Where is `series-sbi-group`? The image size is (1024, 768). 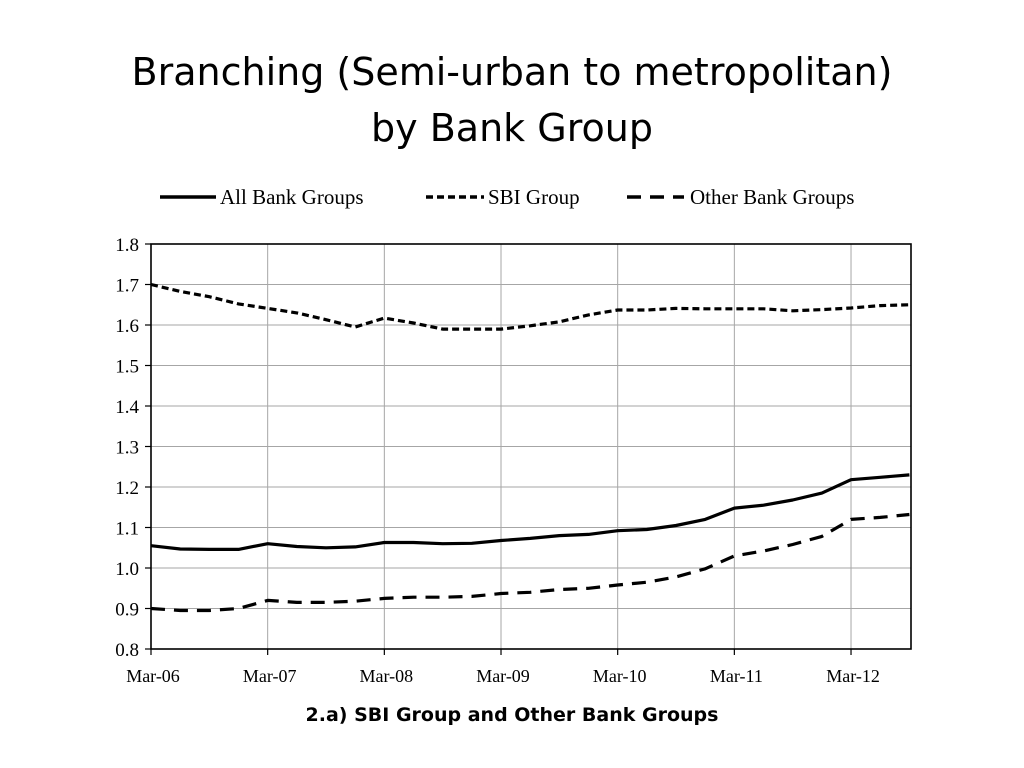 series-sbi-group is located at coordinates (530, 306).